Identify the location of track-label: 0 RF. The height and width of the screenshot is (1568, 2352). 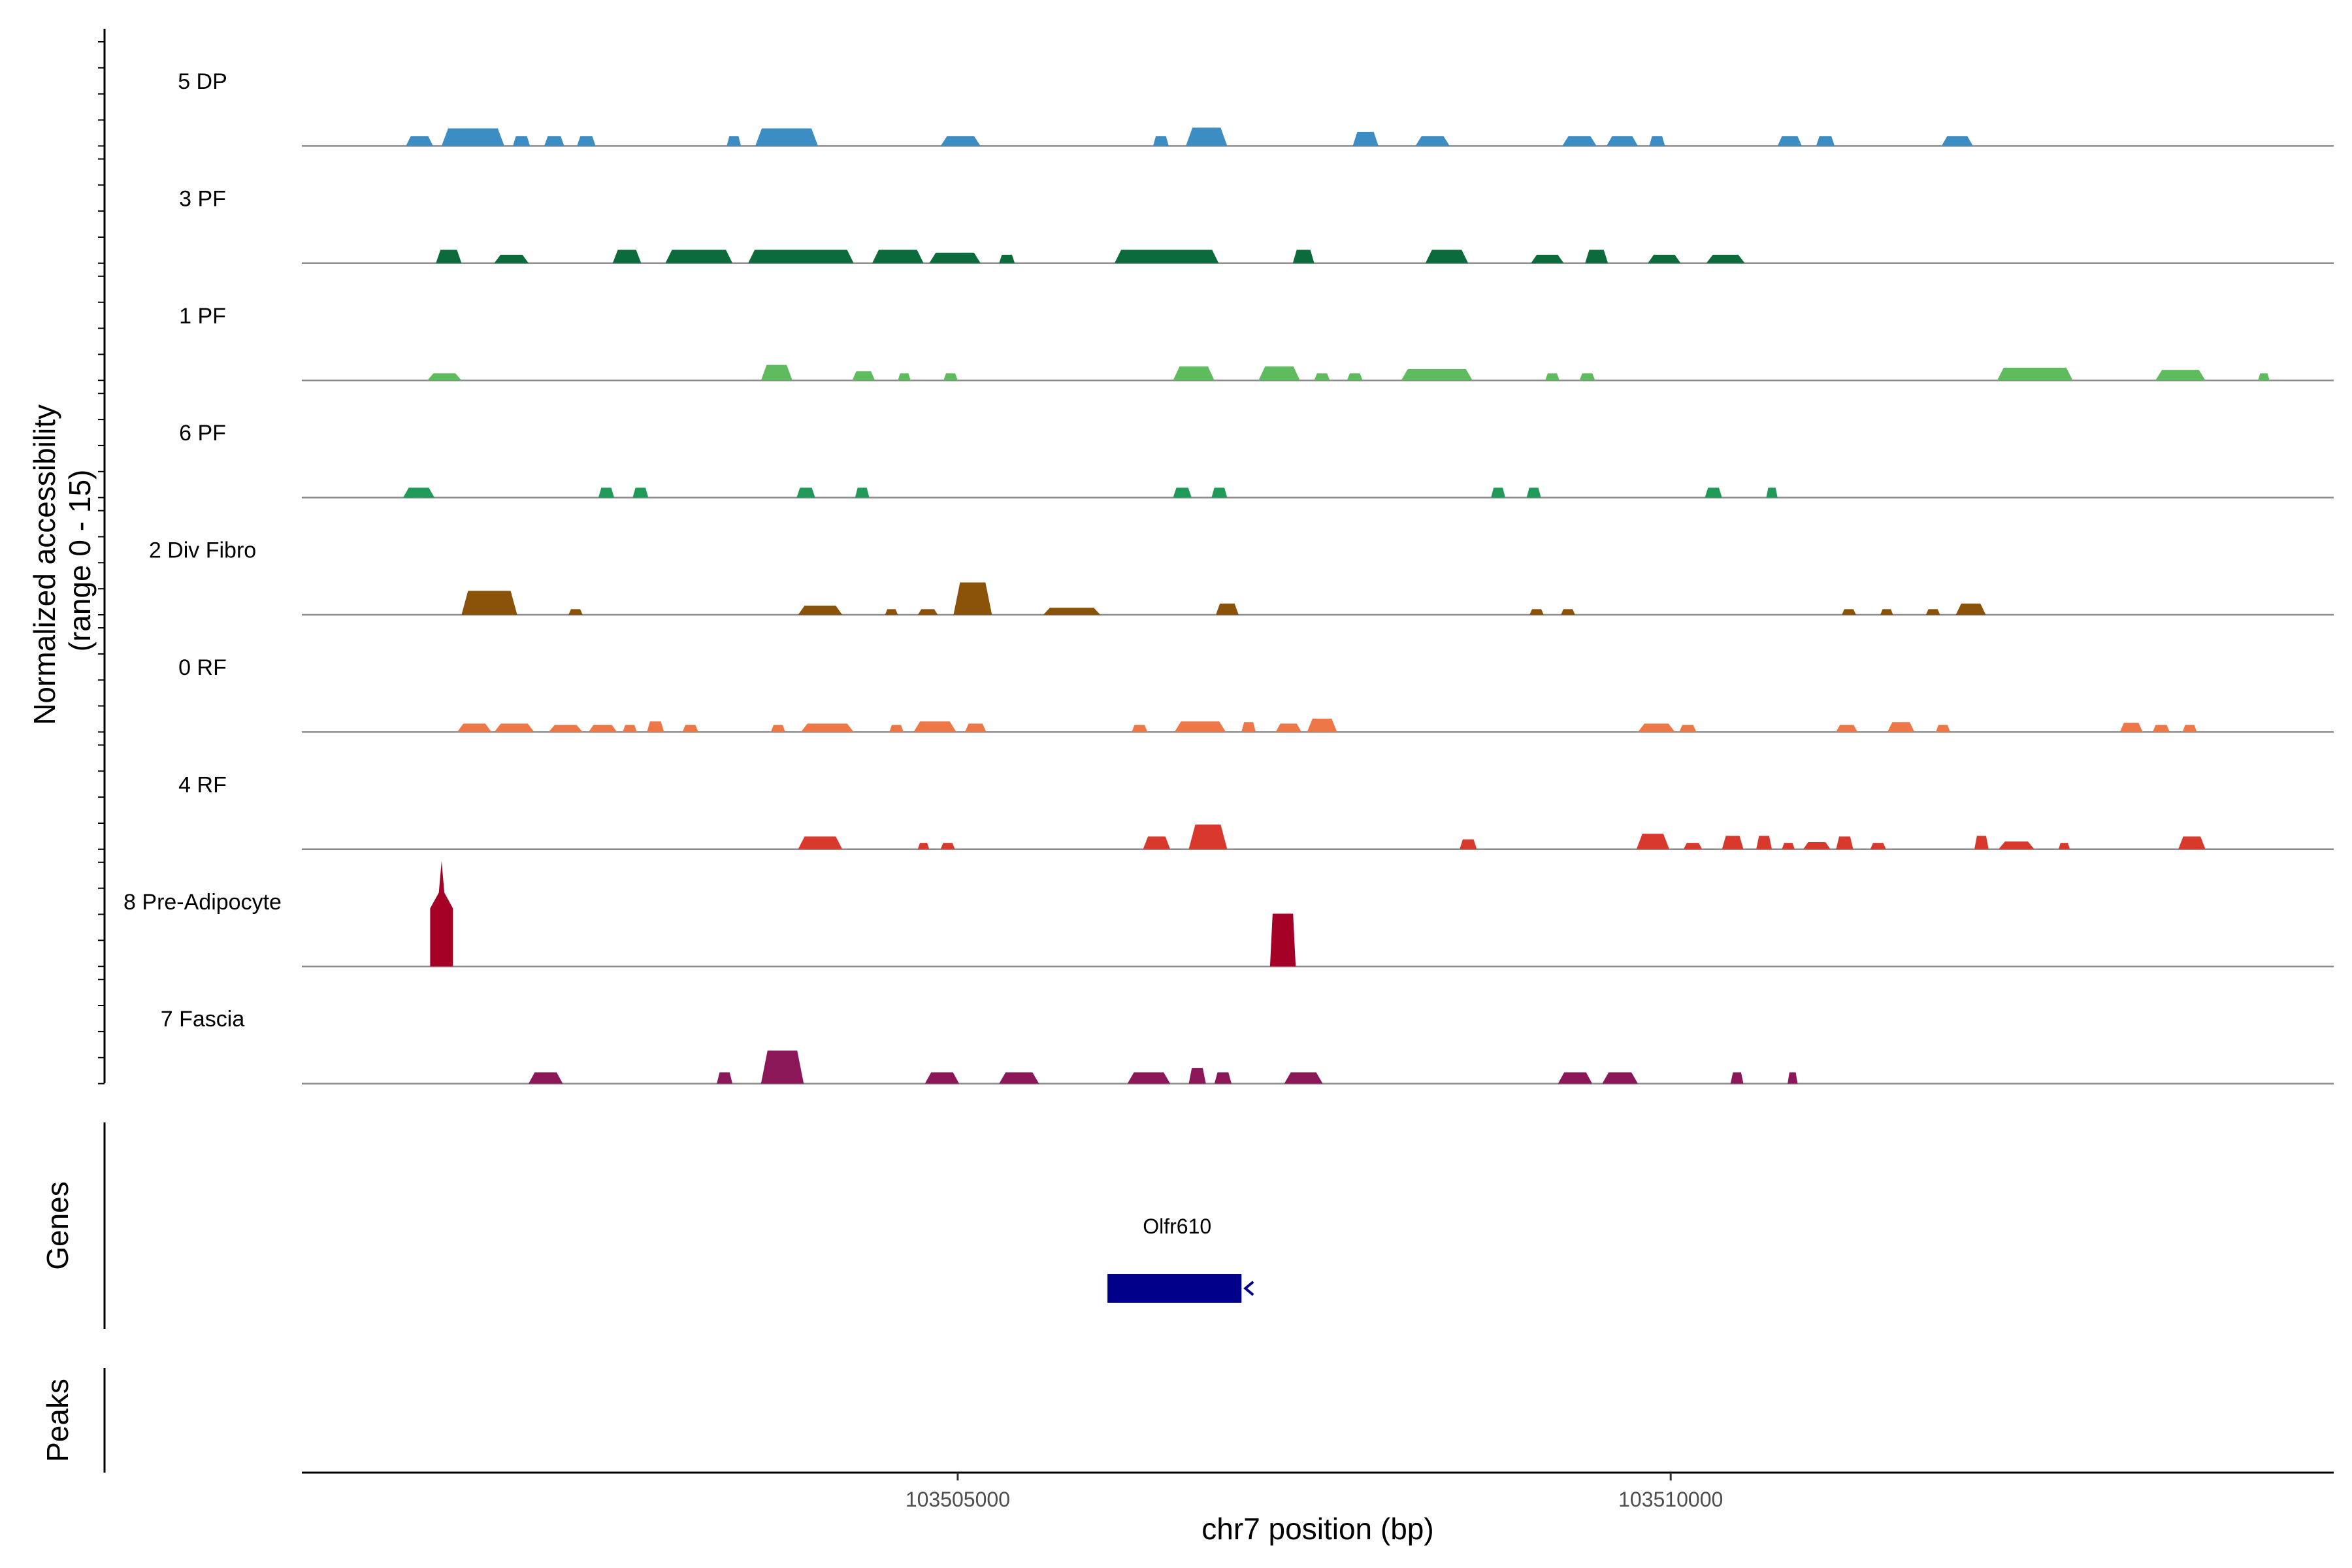
(202, 667).